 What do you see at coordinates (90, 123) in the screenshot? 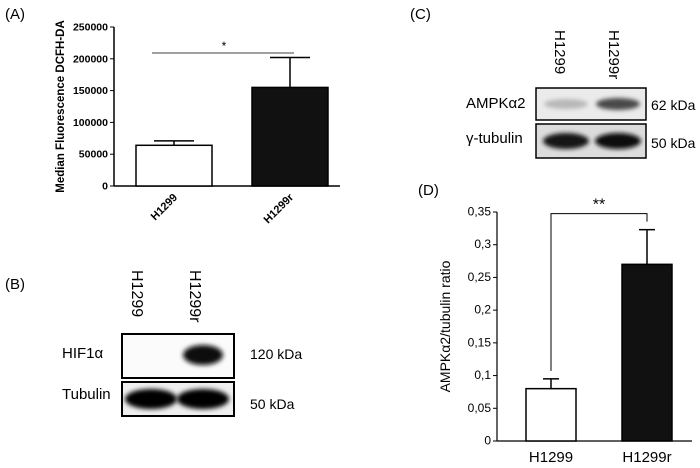
I see `y-tick-label: 100000` at bounding box center [90, 123].